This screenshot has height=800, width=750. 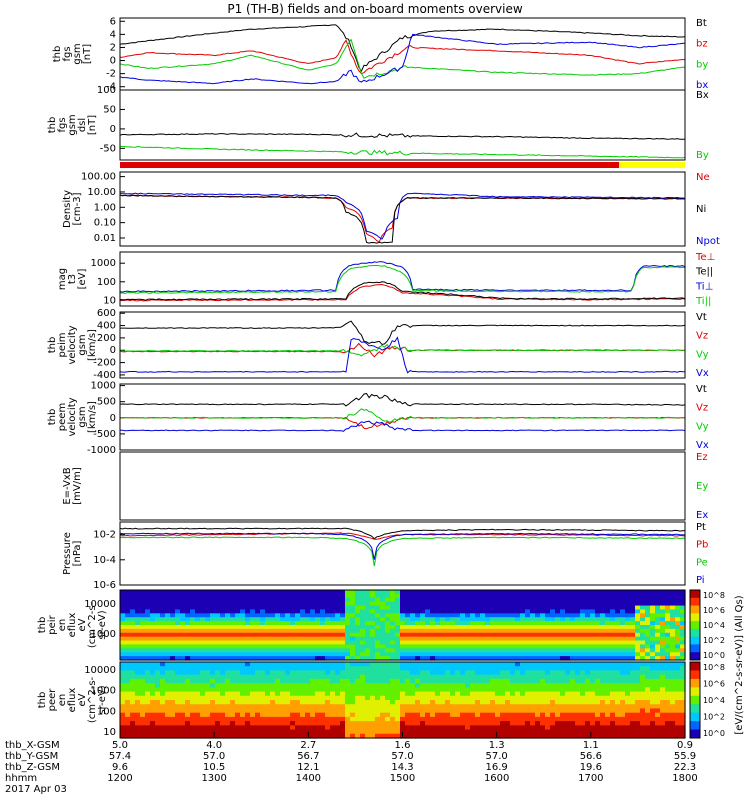 What do you see at coordinates (402, 553) in the screenshot?
I see `panel-frame` at bounding box center [402, 553].